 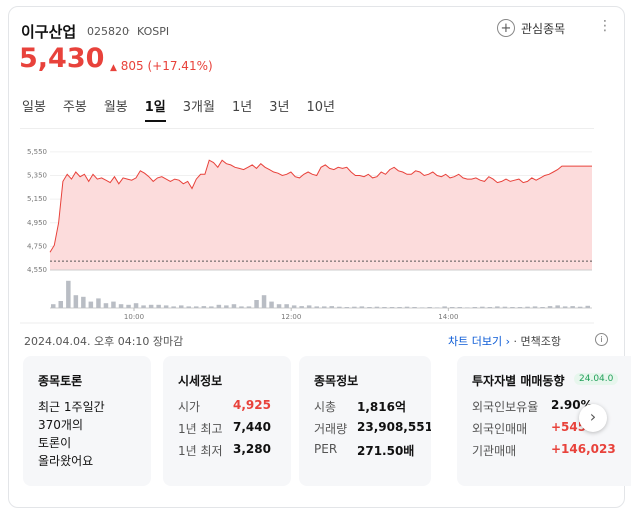 I want to click on market-info-panel: 시세정보 시가 4,925 1년 최고 7,440 1년 최저 3,280, so click(x=227, y=421).